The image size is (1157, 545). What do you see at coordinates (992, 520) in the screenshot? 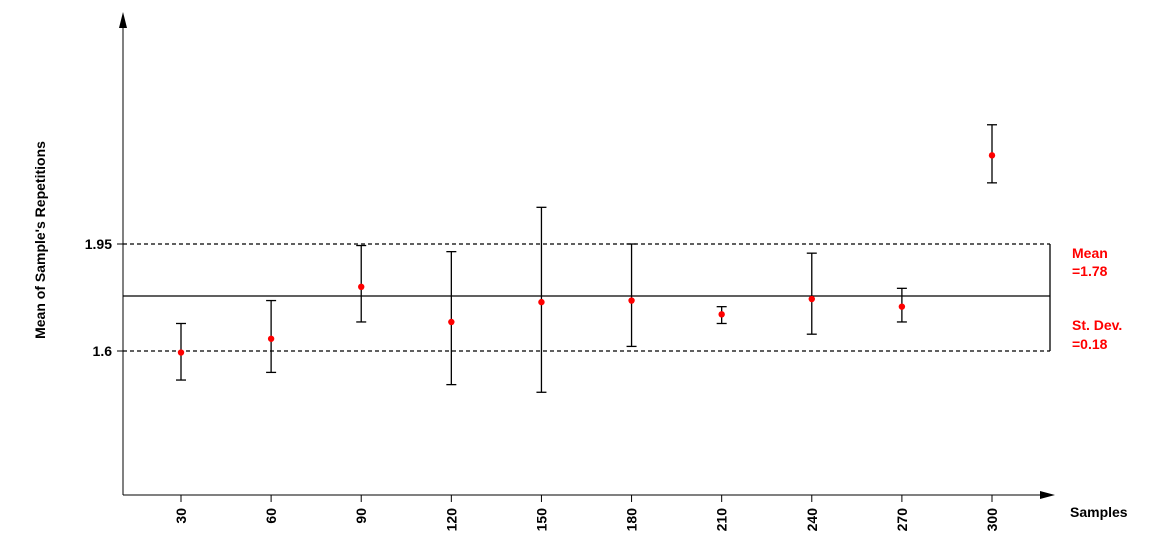
I see `x-tick-label: 300` at bounding box center [992, 520].